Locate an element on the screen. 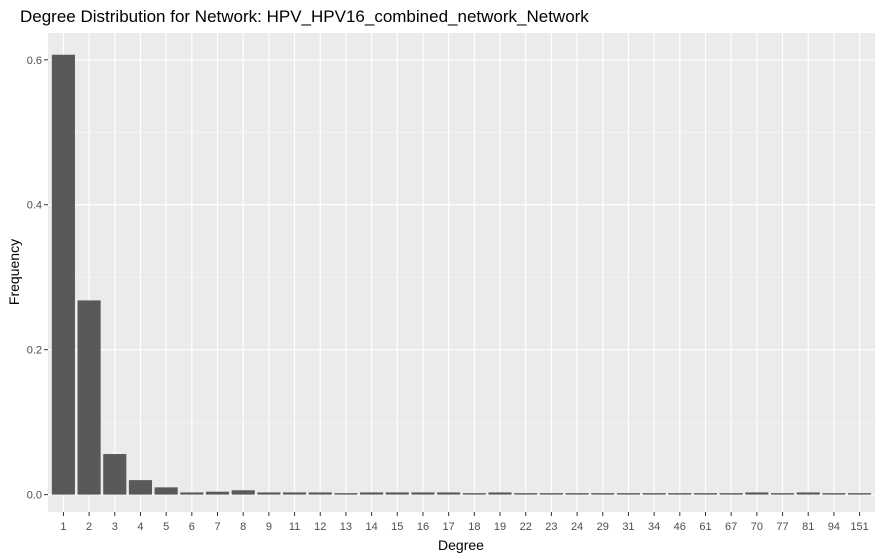  x-tick-label: 1 is located at coordinates (63, 527).